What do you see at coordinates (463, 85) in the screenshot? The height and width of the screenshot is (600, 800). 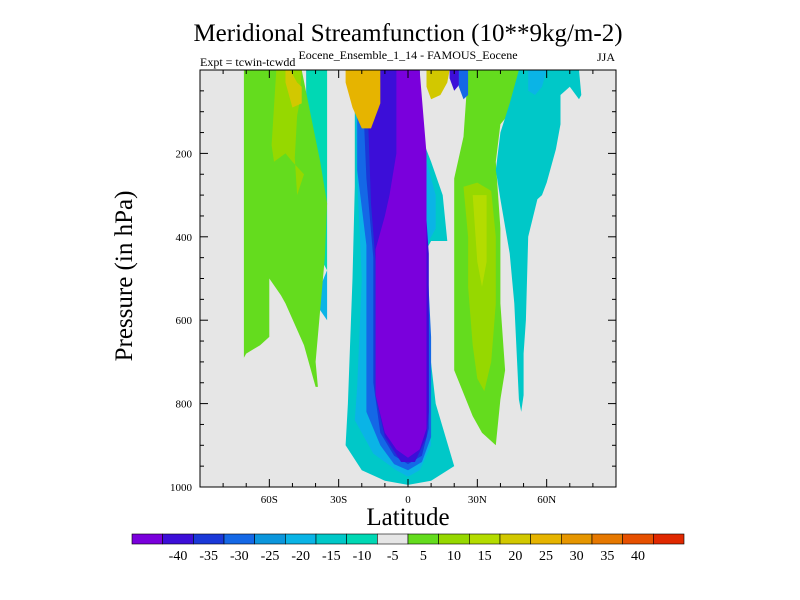 I see `contour-region-pos-peak-nh-blue2` at bounding box center [463, 85].